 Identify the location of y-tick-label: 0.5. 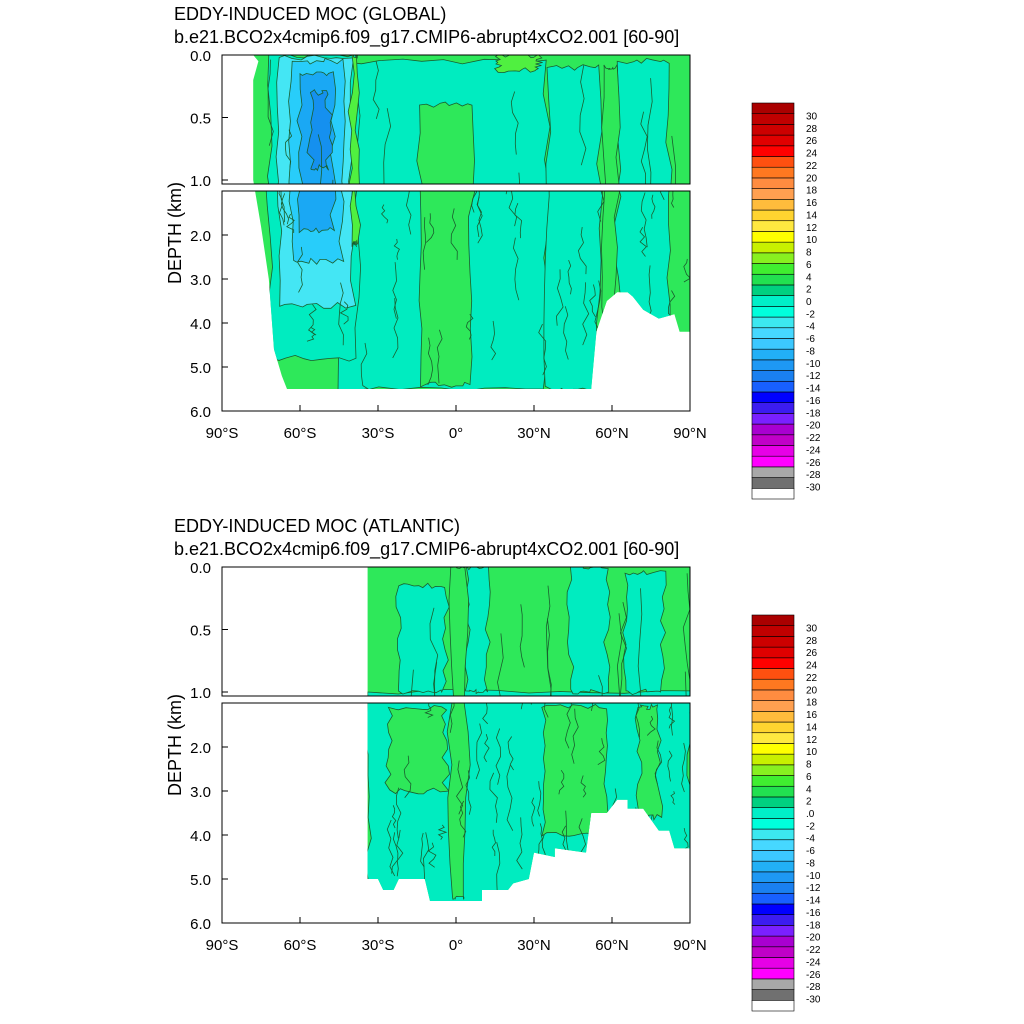
(200, 631).